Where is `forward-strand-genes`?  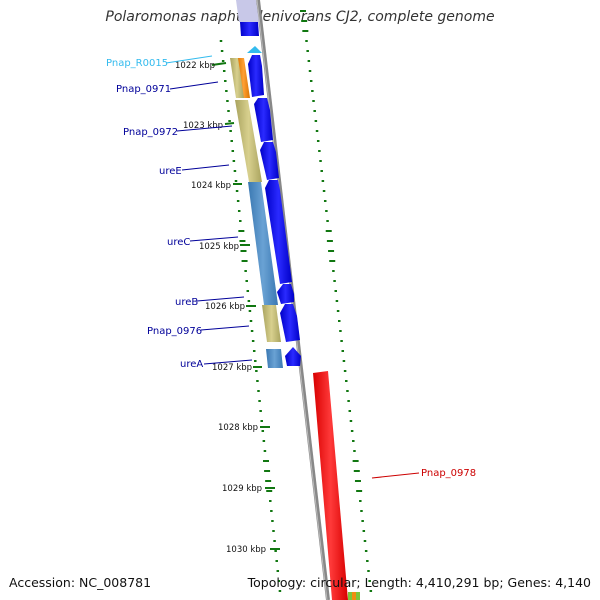
forward-strand-genes is located at coordinates (274, 210).